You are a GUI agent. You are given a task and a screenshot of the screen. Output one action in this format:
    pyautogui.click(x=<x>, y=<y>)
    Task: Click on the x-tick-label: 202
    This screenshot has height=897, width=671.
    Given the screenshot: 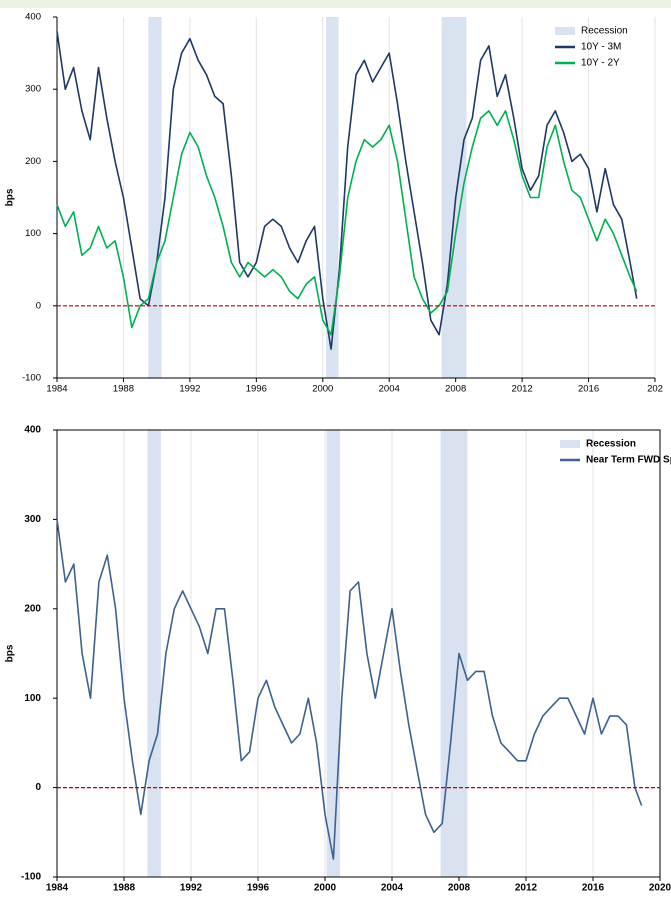 What is the action you would take?
    pyautogui.click(x=655, y=389)
    